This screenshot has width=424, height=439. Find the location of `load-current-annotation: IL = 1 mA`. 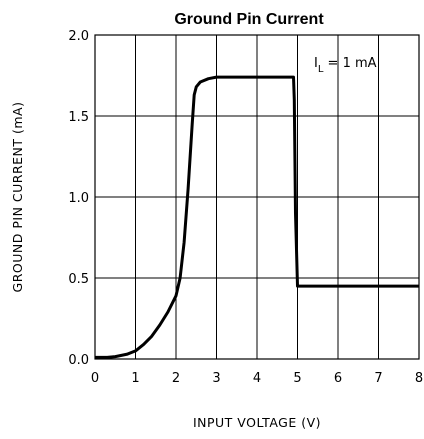

load-current-annotation: IL = 1 mA is located at coordinates (345, 65).